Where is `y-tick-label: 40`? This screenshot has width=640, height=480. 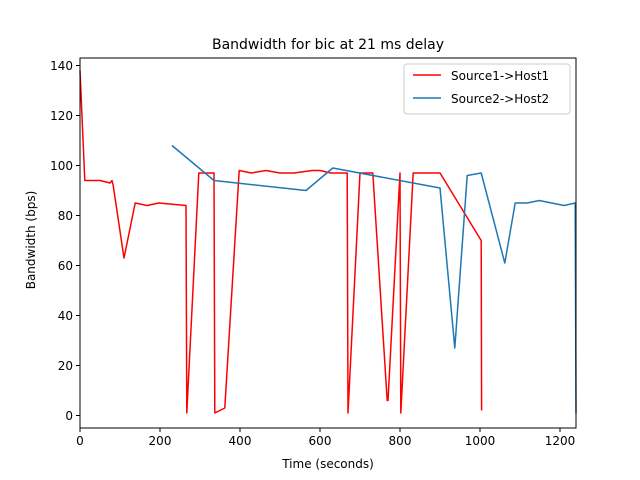
y-tick-label: 40 is located at coordinates (65, 316).